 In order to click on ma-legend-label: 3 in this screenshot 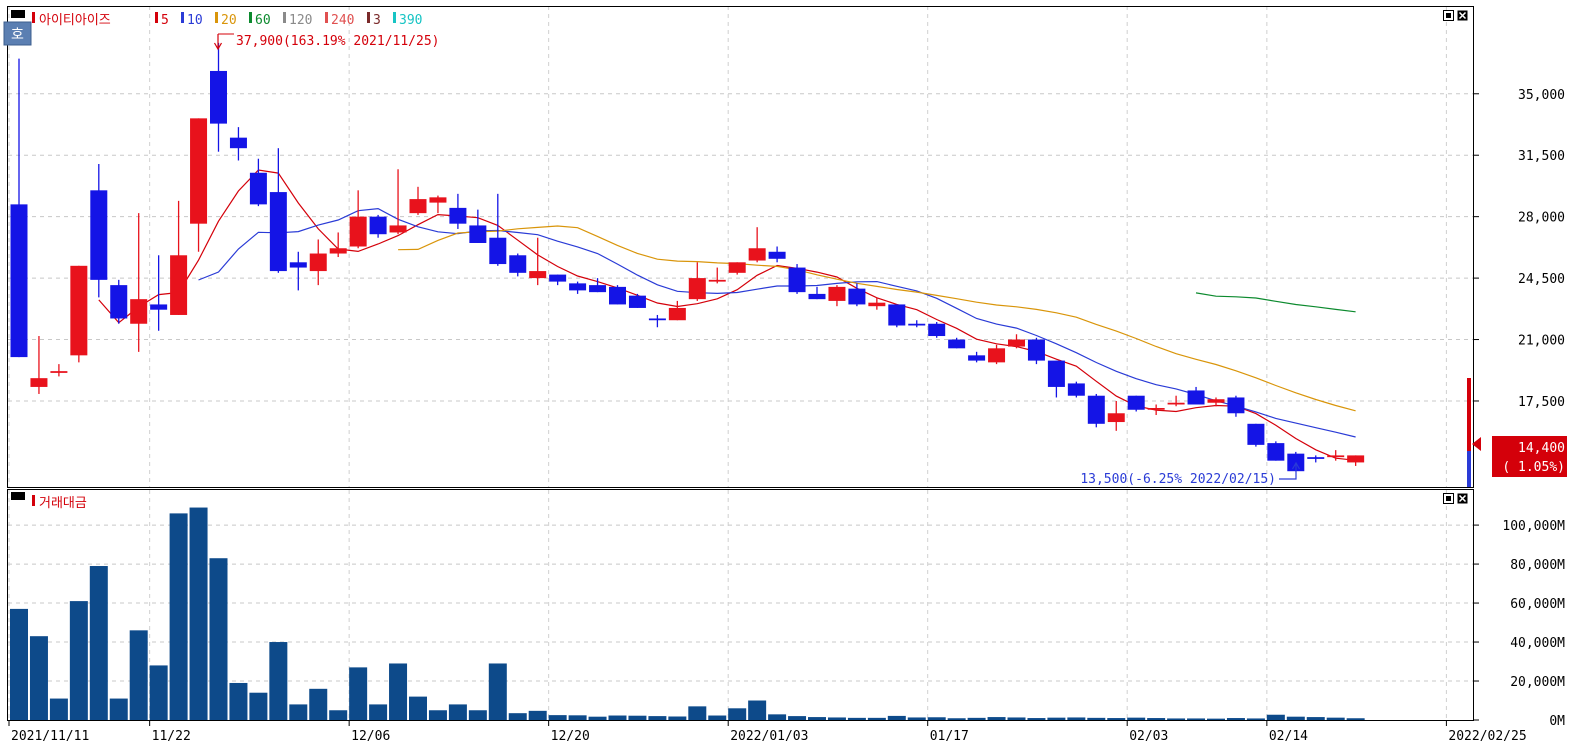, I will do `click(377, 20)`.